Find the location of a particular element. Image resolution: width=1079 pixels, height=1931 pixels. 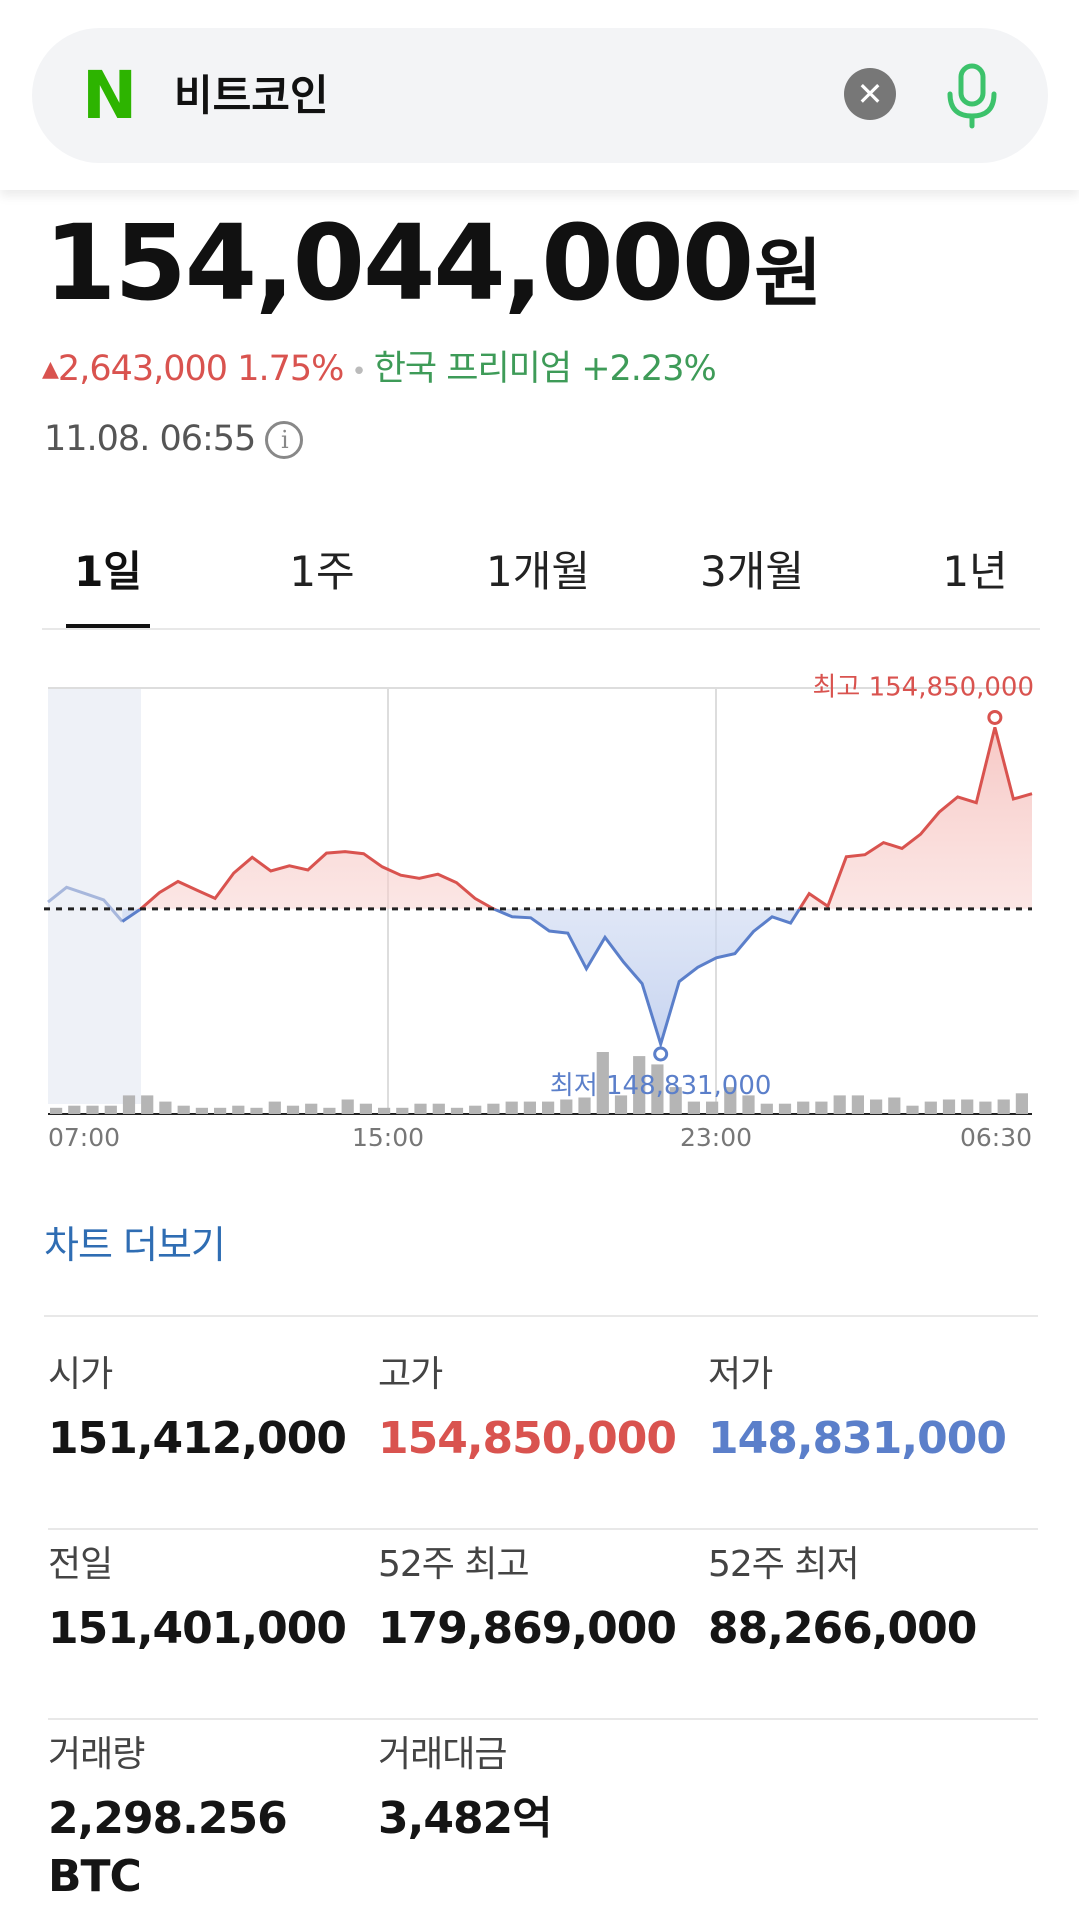

low-label: 최저 148,831,000 is located at coordinates (661, 1086).